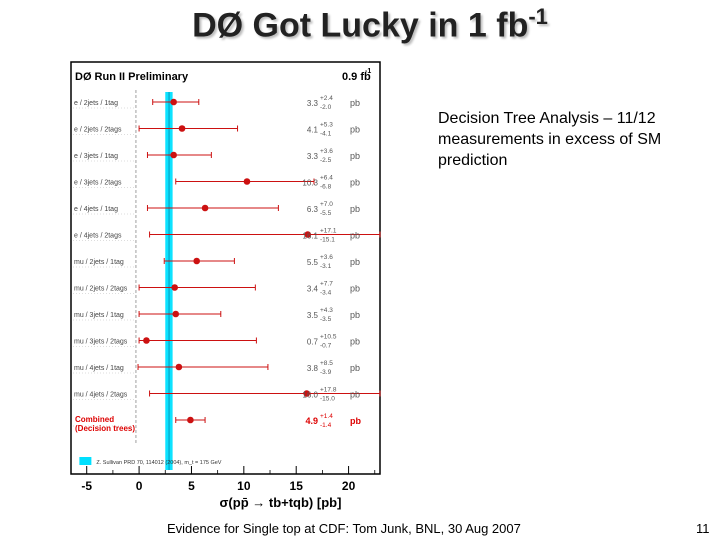 The width and height of the screenshot is (720, 540). Describe the element at coordinates (326, 213) in the screenshot. I see `error-minus-label: -5.5` at that location.